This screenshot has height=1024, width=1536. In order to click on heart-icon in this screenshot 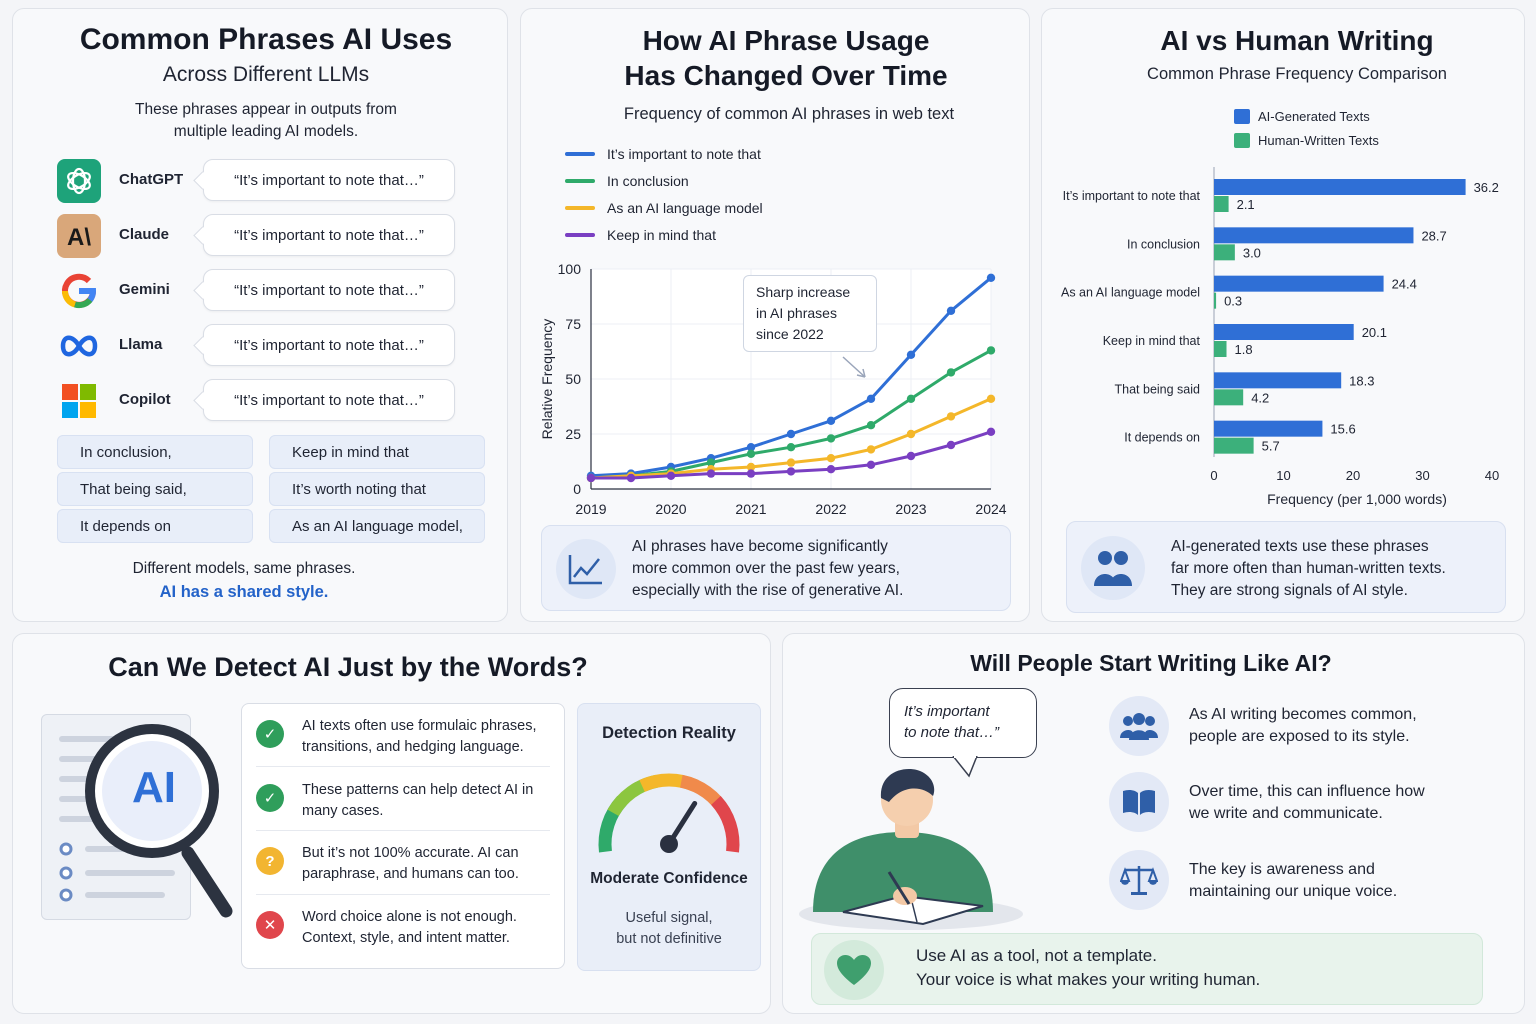, I will do `click(854, 970)`.